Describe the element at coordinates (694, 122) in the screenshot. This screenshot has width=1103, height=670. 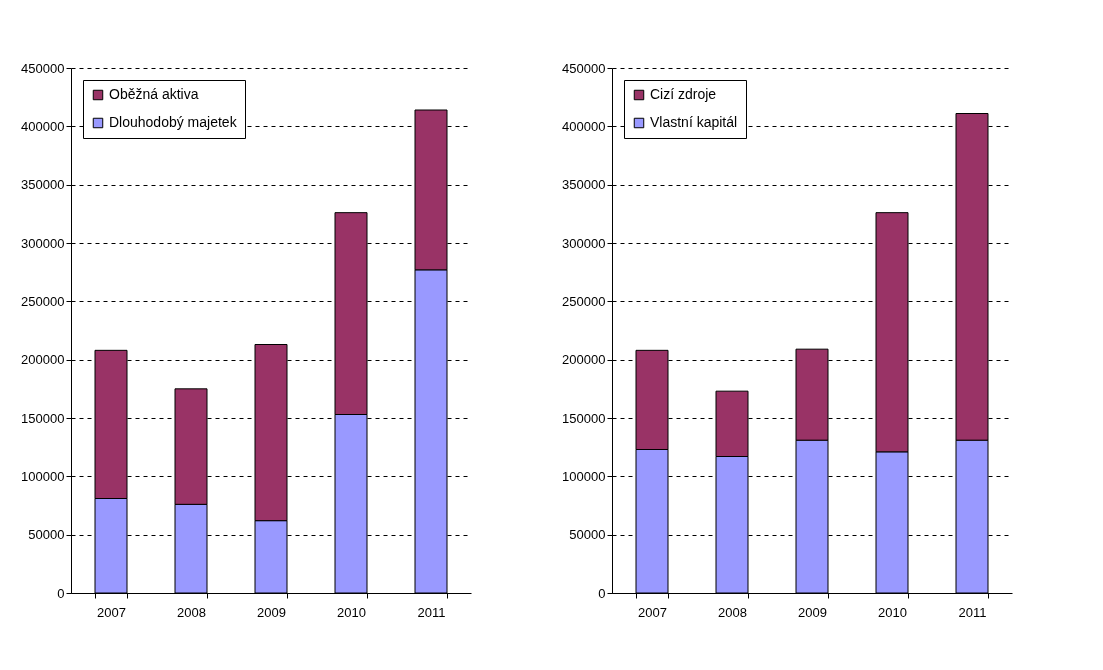
I see `legend-label: Vlastní kapitál` at that location.